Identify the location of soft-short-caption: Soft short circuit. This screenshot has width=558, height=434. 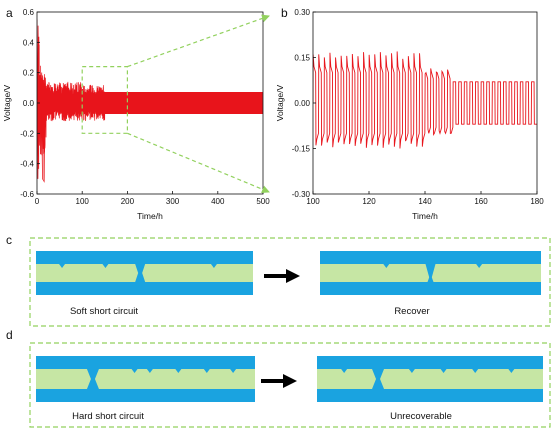
(104, 311).